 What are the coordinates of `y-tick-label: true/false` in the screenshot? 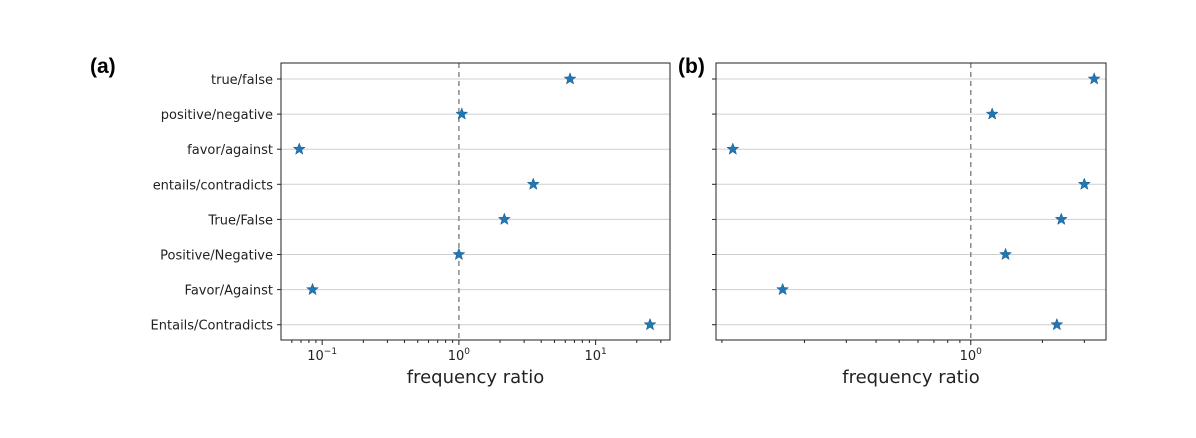 It's located at (242, 80).